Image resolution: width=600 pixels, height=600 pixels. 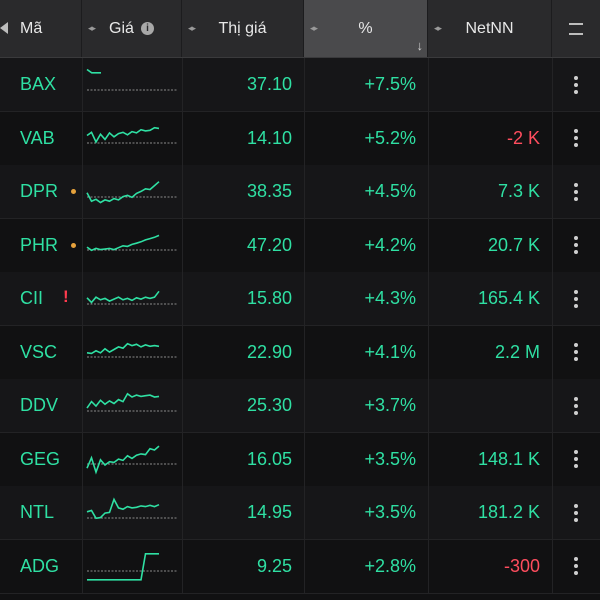 I want to click on header-pct: ◂▸ % ↓, so click(x=366, y=28).